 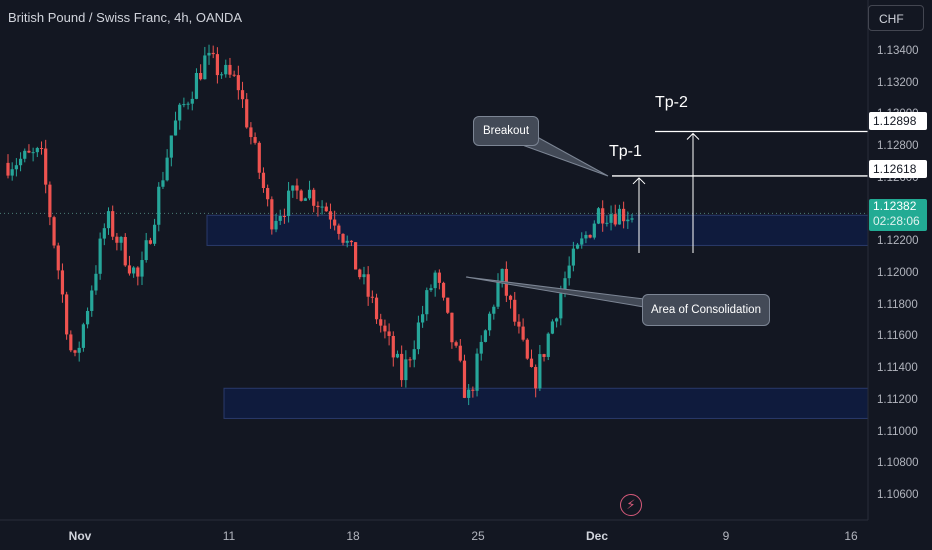 What do you see at coordinates (506, 131) in the screenshot?
I see `breakout-callout: Breakout` at bounding box center [506, 131].